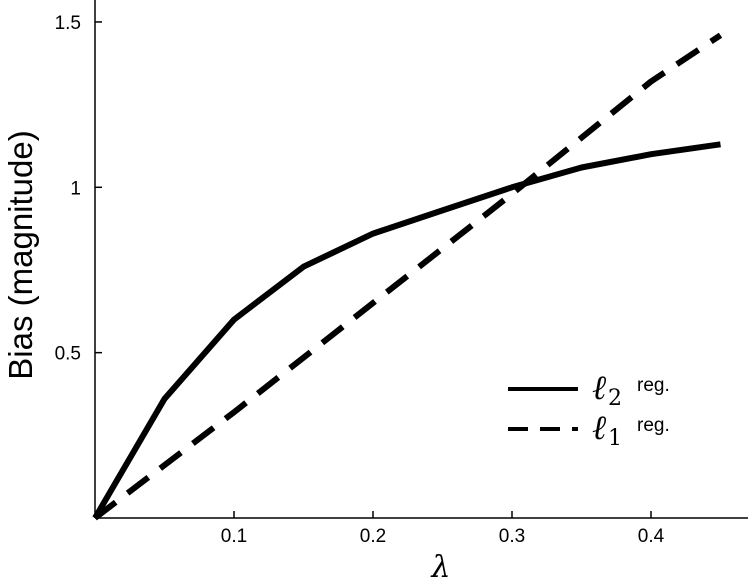 The height and width of the screenshot is (586, 748). I want to click on legend-symbol-l2: ℓ, so click(599, 388).